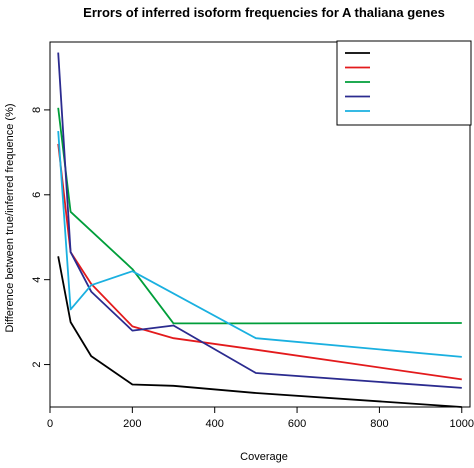 This screenshot has height=468, width=474. What do you see at coordinates (264, 457) in the screenshot?
I see `x-axis-label: Coverage` at bounding box center [264, 457].